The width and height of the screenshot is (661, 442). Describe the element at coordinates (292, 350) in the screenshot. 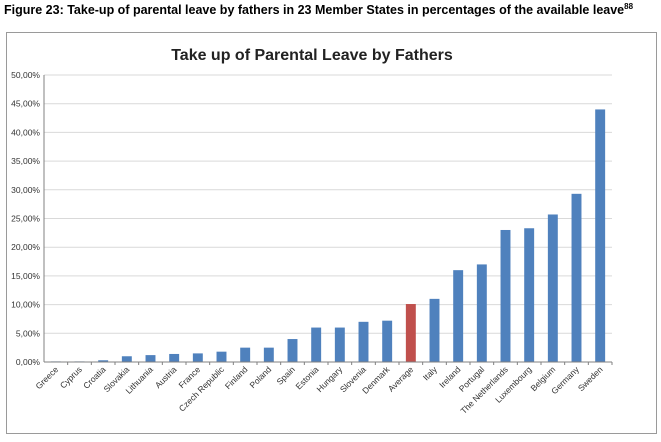

I see `bar-spain` at that location.